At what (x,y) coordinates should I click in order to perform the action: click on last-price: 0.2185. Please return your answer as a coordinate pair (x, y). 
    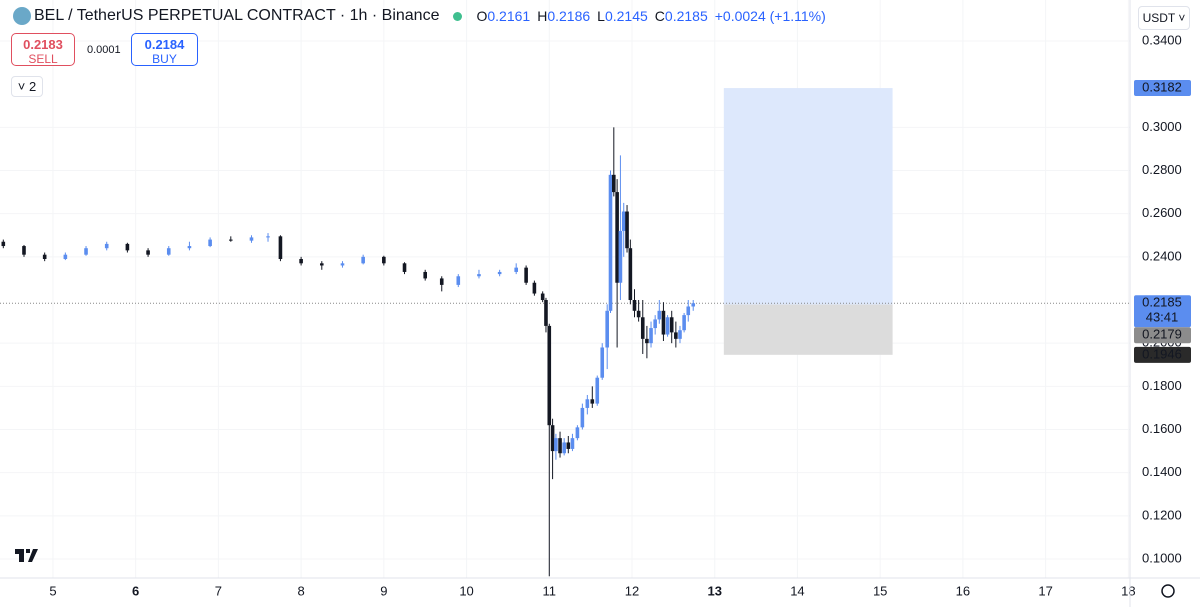
    Looking at the image, I should click on (1162, 302).